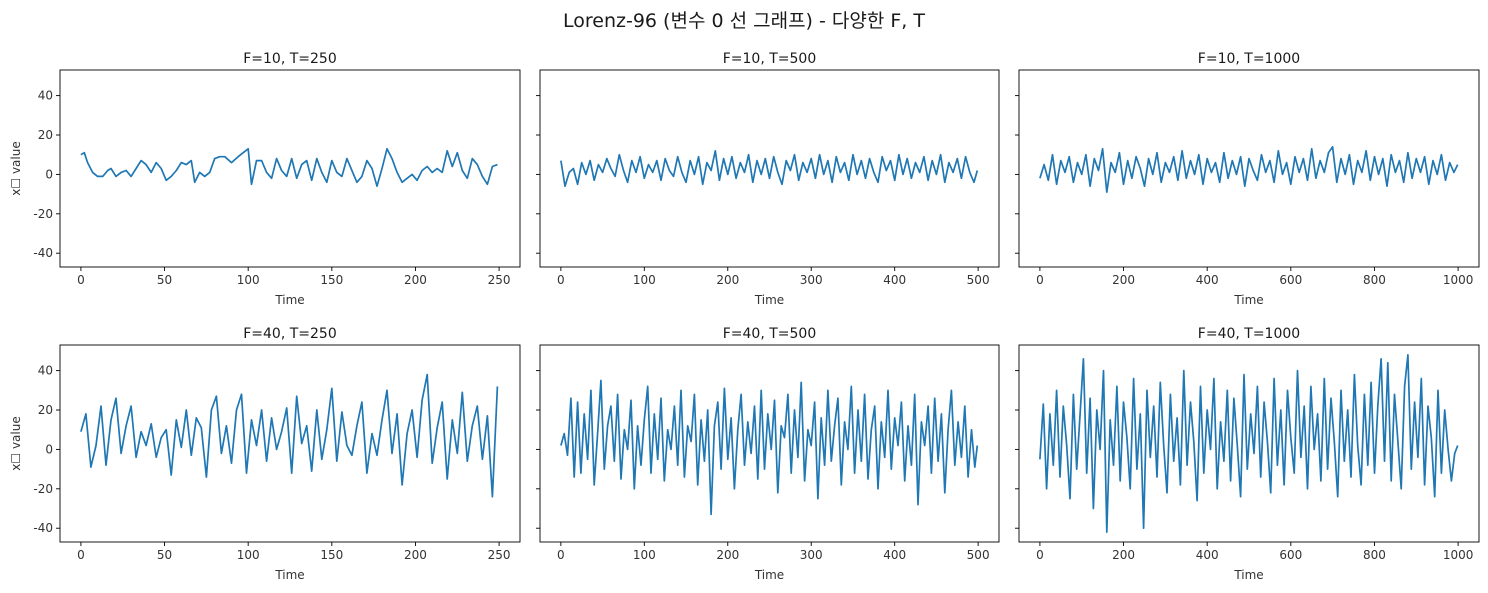 The height and width of the screenshot is (593, 1488). I want to click on subplot-5: F=40, T=500 0 100 200 300 400 500 Time, so click(768, 454).